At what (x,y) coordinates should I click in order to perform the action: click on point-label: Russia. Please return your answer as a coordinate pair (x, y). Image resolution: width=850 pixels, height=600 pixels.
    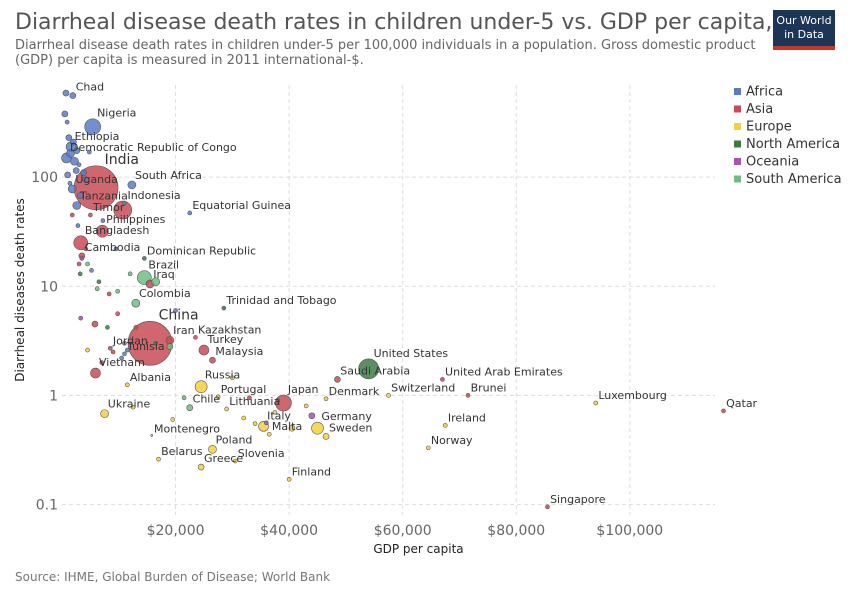
    Looking at the image, I should click on (222, 375).